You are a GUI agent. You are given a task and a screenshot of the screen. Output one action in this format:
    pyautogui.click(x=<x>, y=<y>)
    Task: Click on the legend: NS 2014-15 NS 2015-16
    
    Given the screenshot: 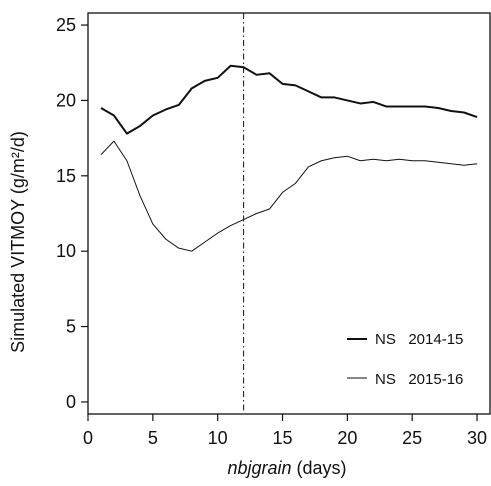 What is the action you would take?
    pyautogui.click(x=405, y=359)
    